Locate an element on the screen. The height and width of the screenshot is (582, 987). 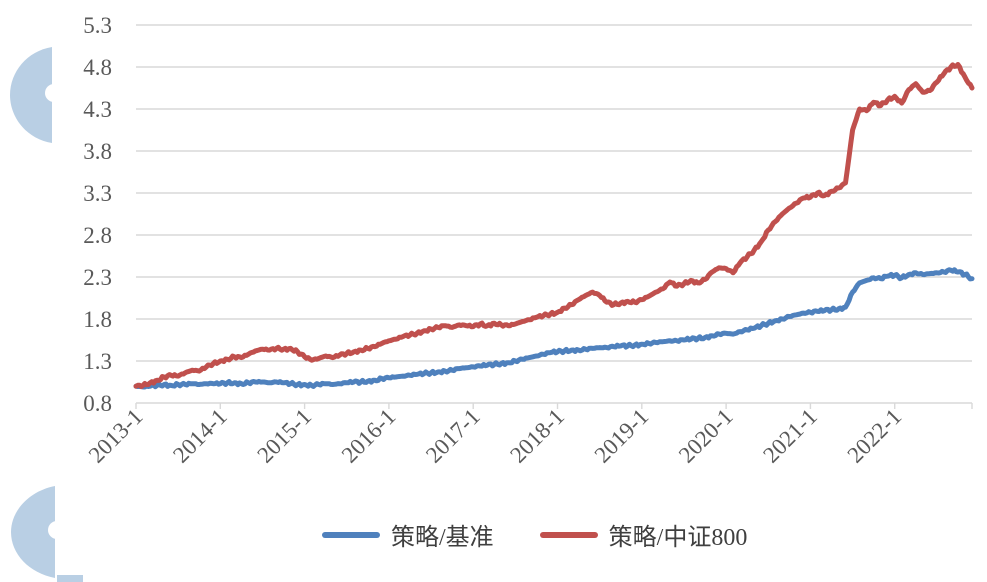
watermark-shape-bottom is located at coordinates (33, 532).